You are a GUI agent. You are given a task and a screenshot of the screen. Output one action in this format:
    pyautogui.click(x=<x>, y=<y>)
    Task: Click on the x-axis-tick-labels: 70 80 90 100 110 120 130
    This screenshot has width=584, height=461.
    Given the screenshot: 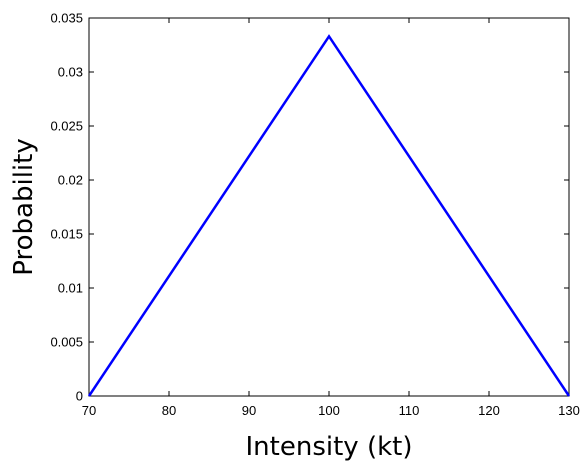 What is the action you would take?
    pyautogui.click(x=331, y=410)
    